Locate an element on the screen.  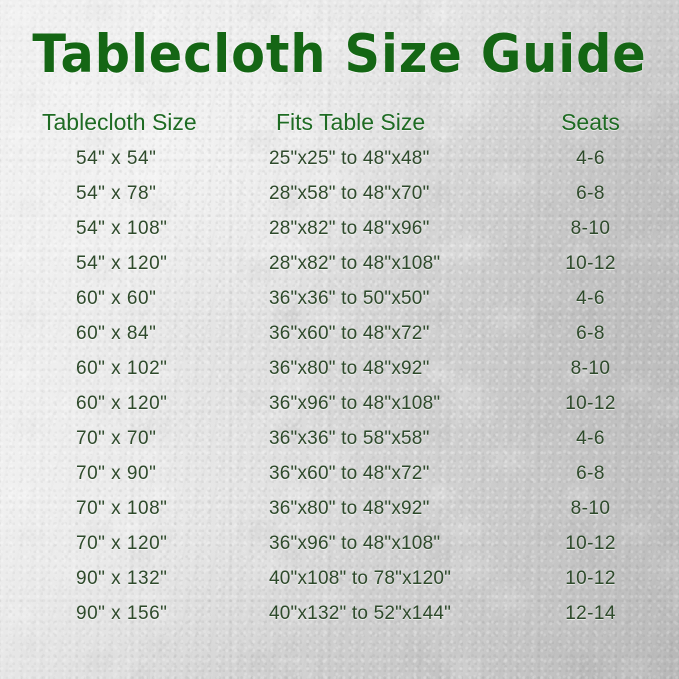
cell-tablecloth-size: 70" x 70" is located at coordinates (116, 438).